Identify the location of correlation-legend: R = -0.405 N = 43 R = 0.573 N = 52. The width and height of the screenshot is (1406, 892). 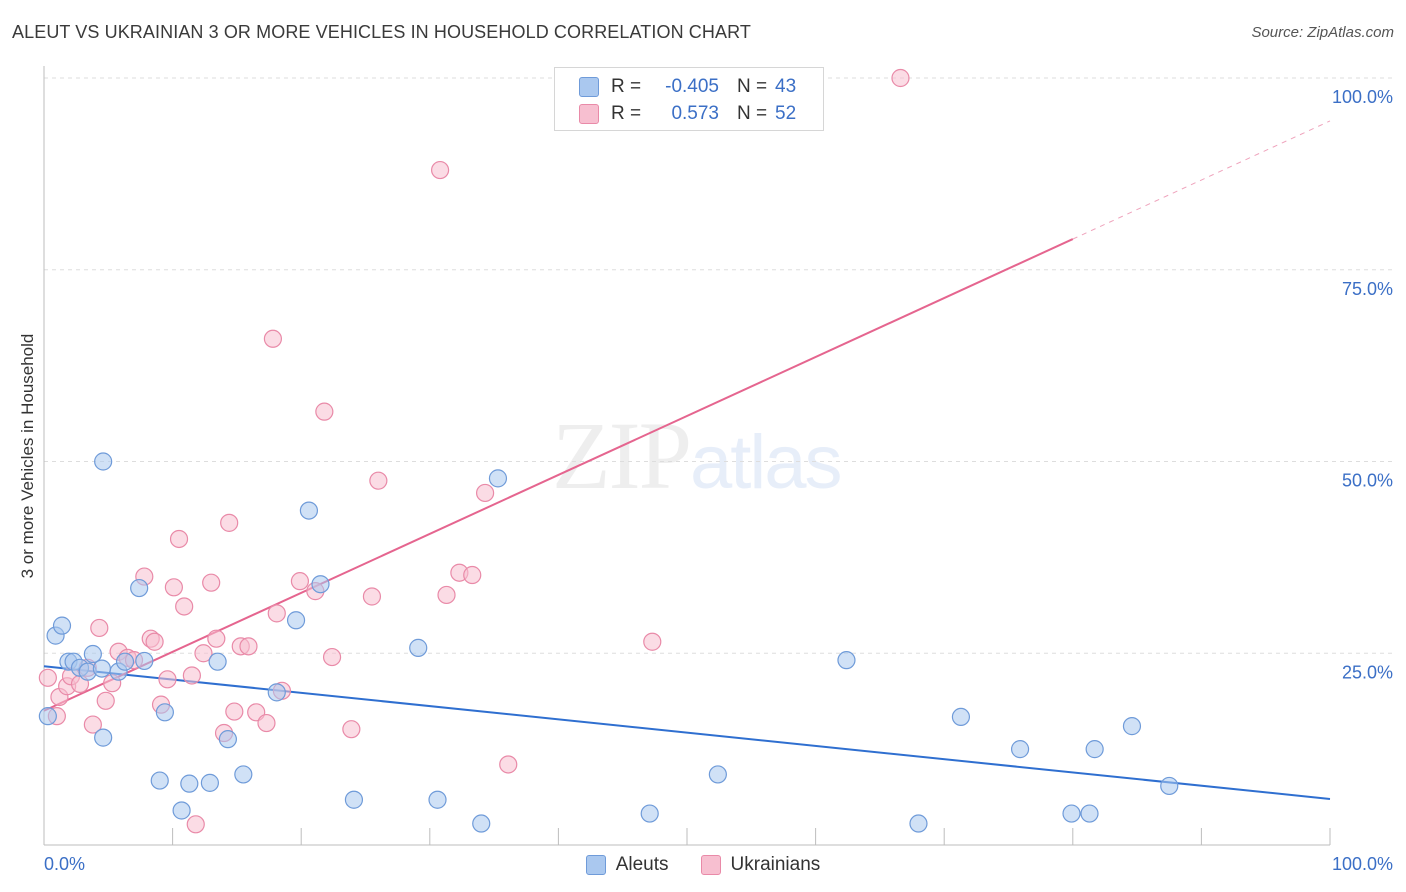
(689, 99).